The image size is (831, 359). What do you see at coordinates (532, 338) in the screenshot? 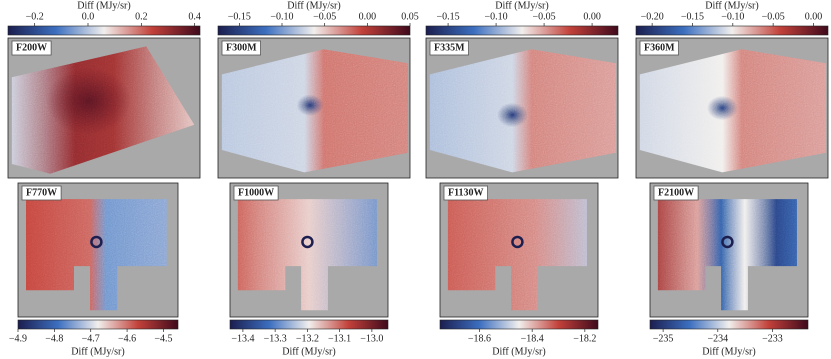
I see `colorbar-tick-label: −18.4` at bounding box center [532, 338].